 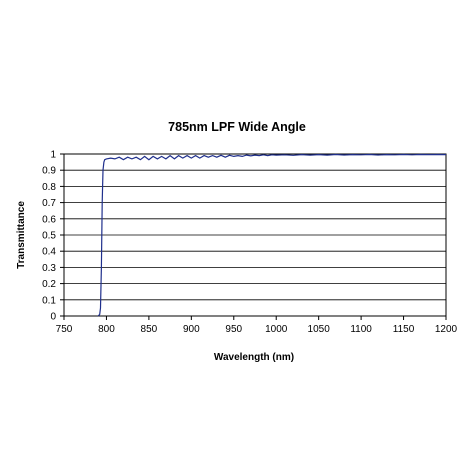 I want to click on x-tick-label: 800, so click(x=106, y=329).